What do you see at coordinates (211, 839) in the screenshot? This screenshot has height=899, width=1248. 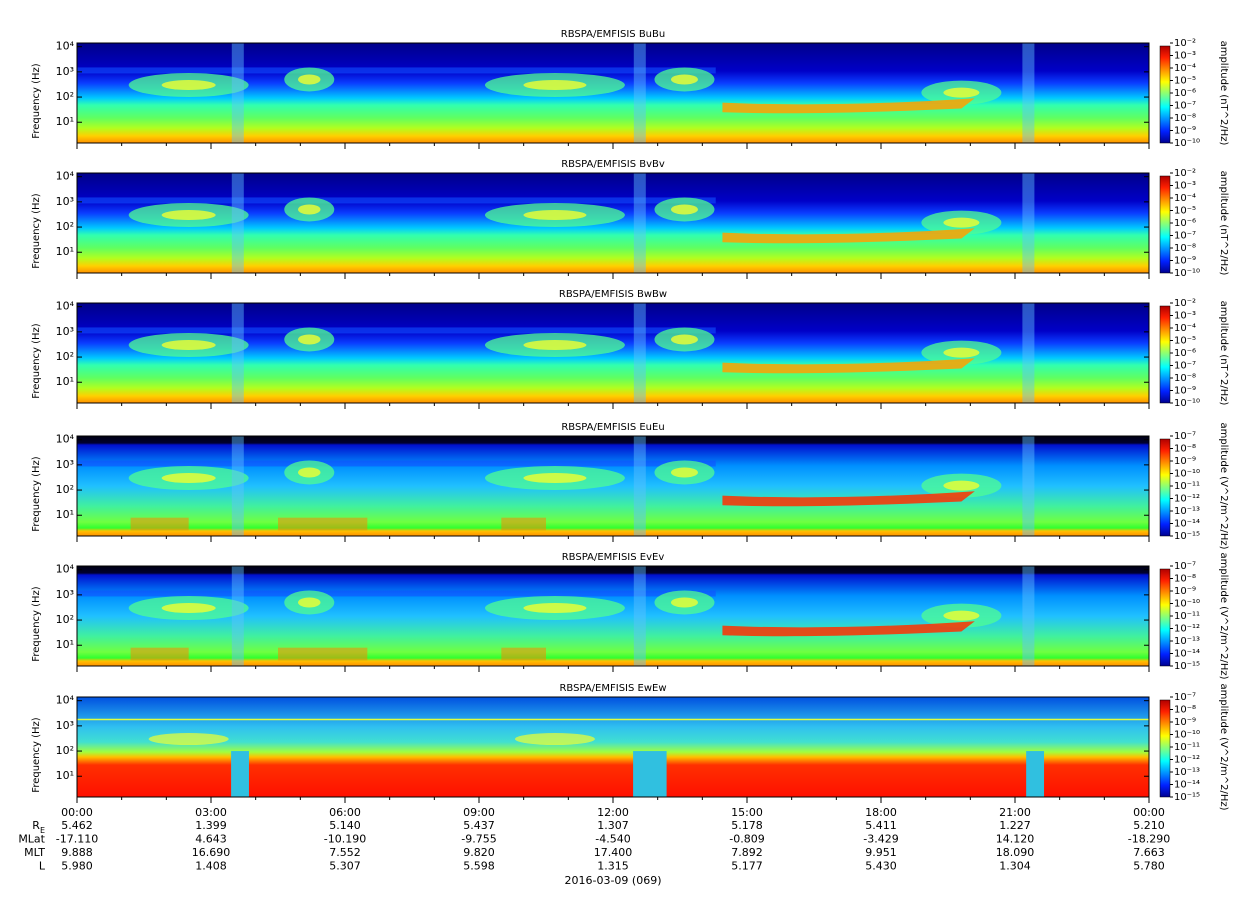 I see `ephemeris-value: 4.643` at bounding box center [211, 839].